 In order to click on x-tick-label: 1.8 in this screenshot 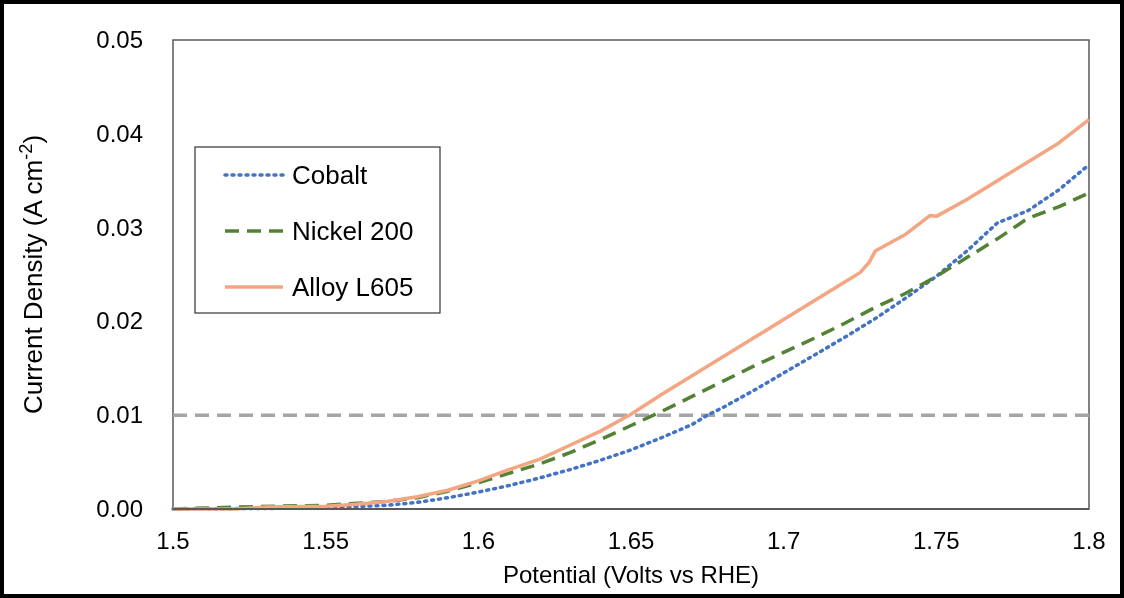, I will do `click(1089, 540)`.